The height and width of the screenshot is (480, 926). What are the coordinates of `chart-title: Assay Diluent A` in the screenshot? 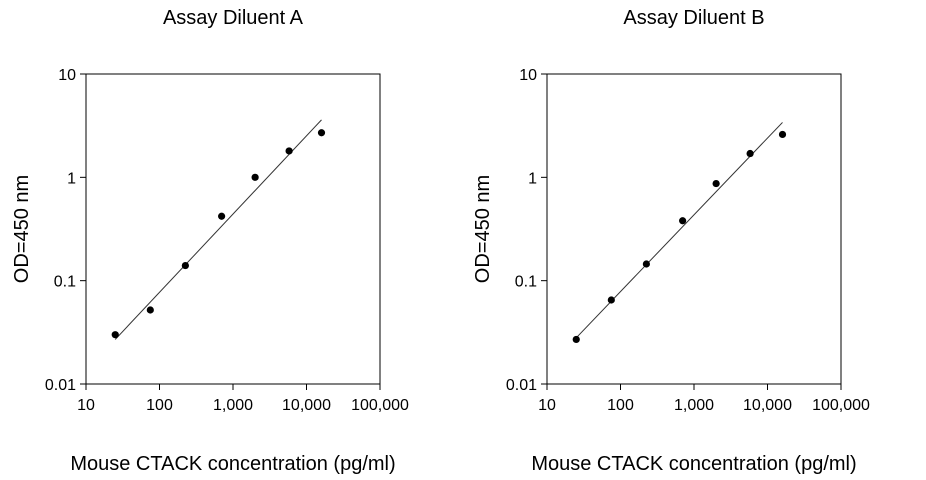 It's located at (233, 18).